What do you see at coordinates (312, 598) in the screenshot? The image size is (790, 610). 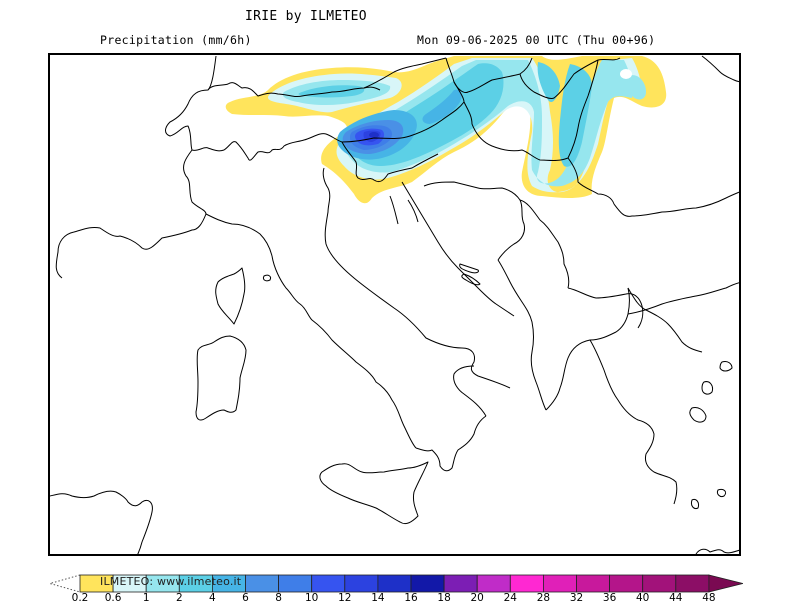 I see `colorbar-tick-label: 10` at bounding box center [312, 598].